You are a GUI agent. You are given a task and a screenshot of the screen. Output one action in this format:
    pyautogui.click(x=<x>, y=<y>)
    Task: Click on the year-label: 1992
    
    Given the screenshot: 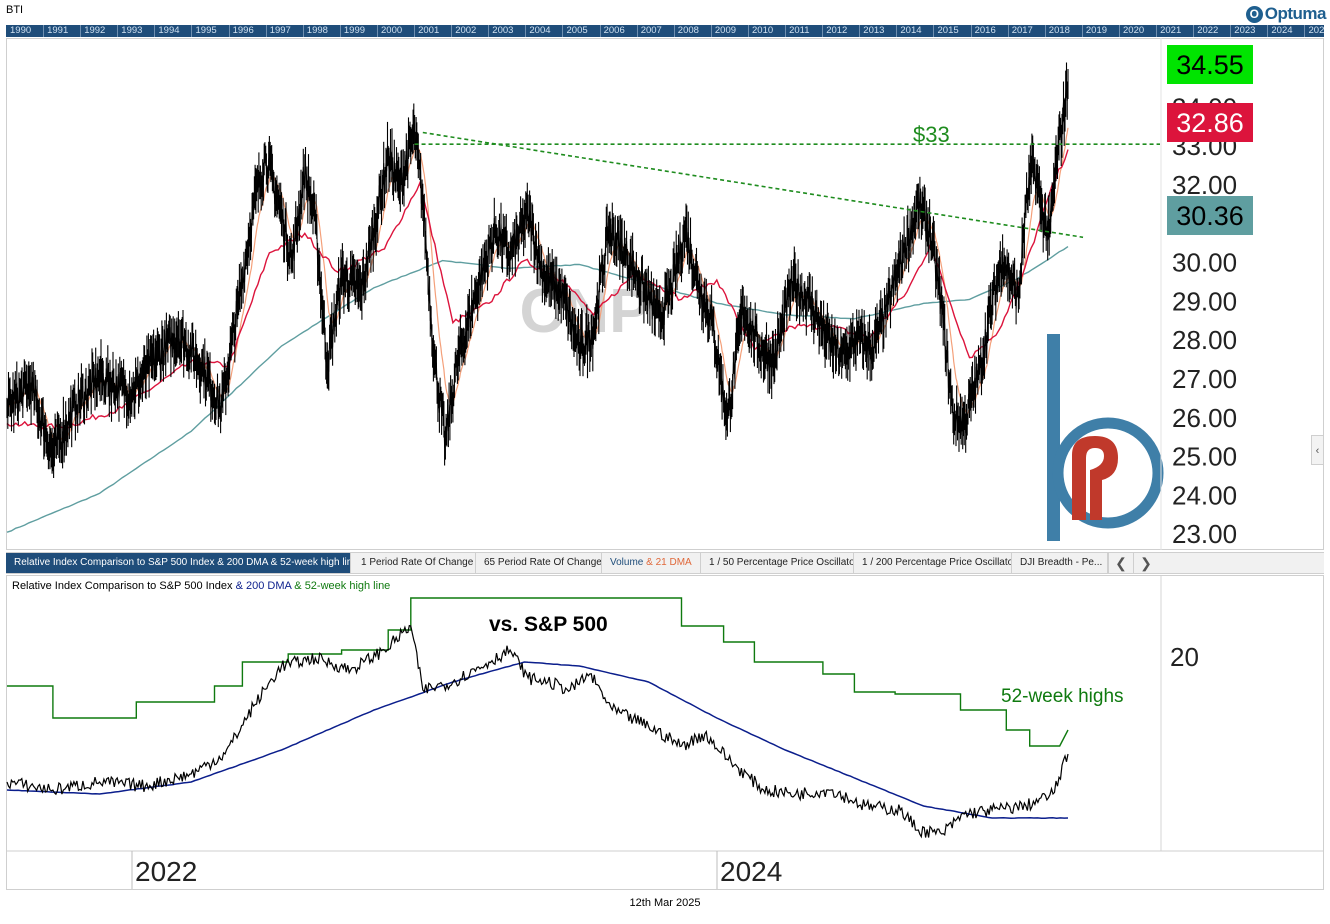 What is the action you would take?
    pyautogui.click(x=95, y=30)
    